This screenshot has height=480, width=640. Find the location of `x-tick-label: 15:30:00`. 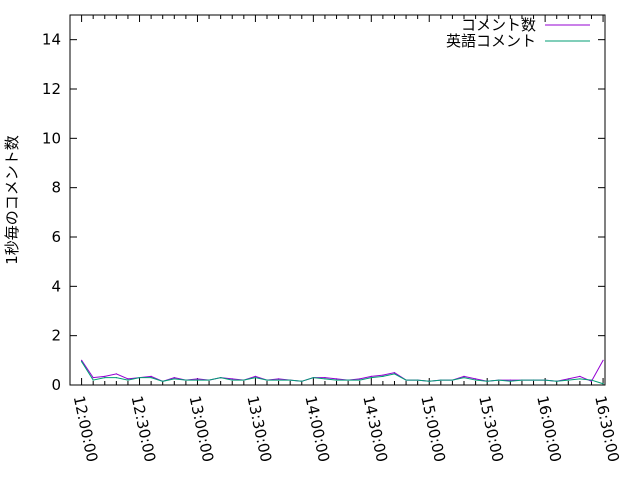

x-tick-label: 15:30:00 is located at coordinates (491, 429).